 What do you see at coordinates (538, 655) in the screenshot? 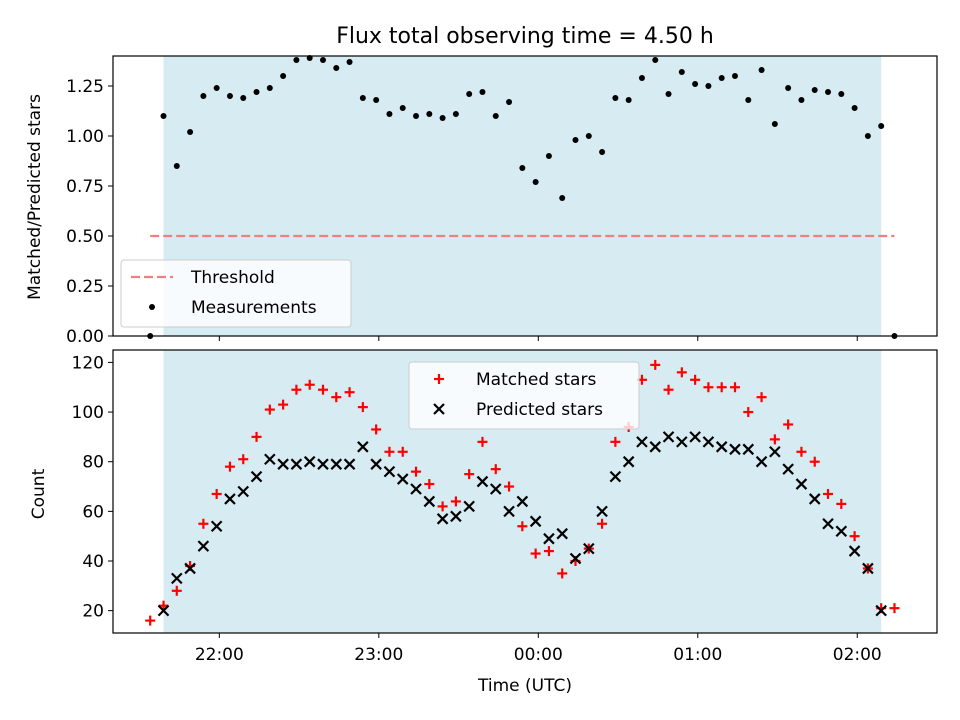
I see `x-tick-label: 00:00` at bounding box center [538, 655].